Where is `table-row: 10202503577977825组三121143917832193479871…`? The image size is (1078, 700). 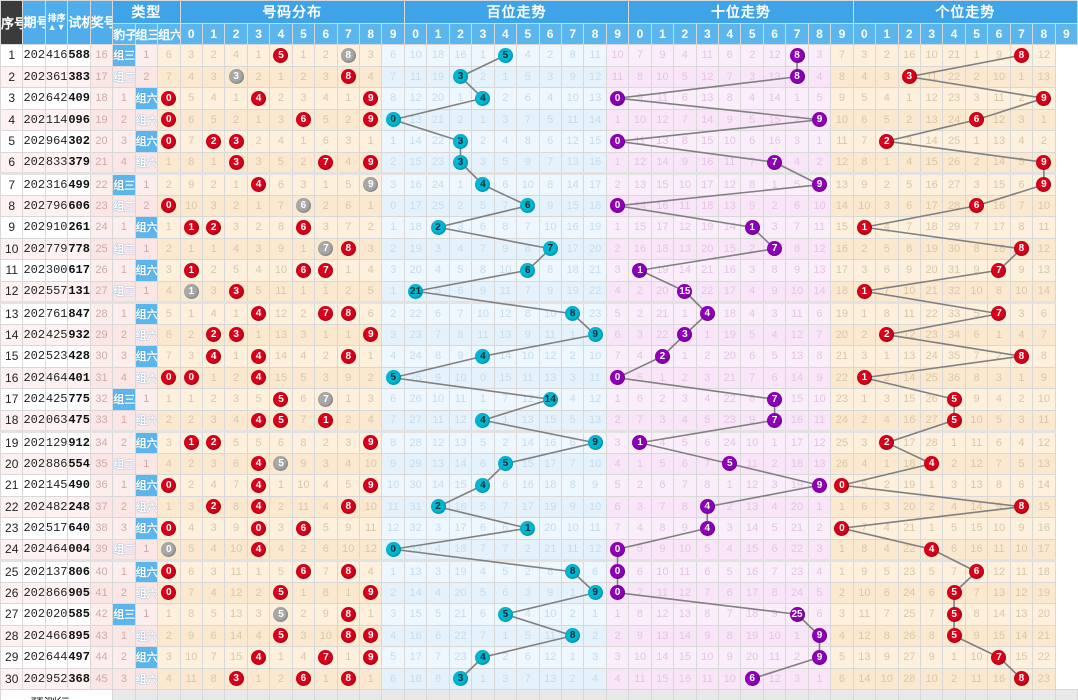
table-row: 10202503577977825组三121143917832193479871… is located at coordinates (539, 248).